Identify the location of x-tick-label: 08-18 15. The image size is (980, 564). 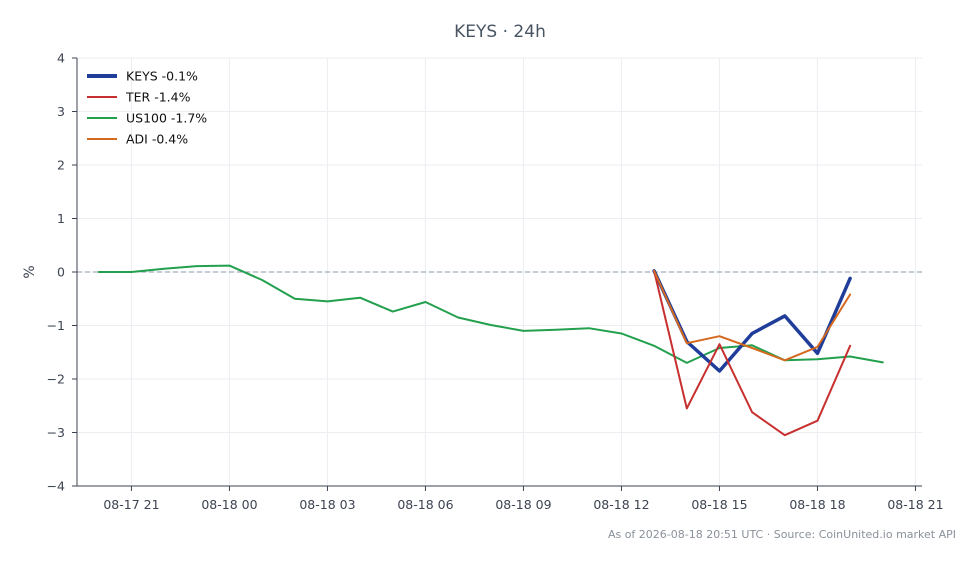
(719, 504).